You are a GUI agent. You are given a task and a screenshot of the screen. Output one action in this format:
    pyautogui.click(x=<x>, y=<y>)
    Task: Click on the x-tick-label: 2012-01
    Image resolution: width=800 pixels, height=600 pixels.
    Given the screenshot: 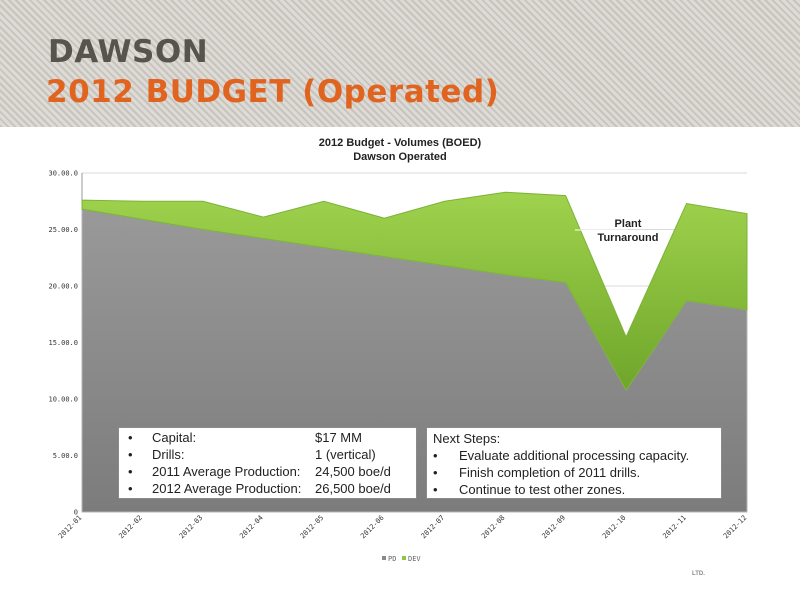 What is the action you would take?
    pyautogui.click(x=70, y=527)
    